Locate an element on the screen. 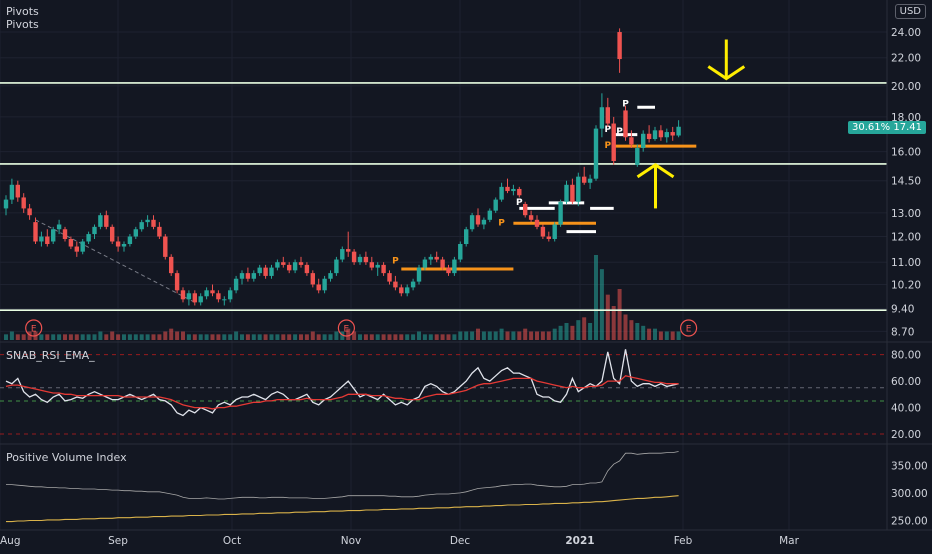  price-tick-label: 9.40 is located at coordinates (902, 310).